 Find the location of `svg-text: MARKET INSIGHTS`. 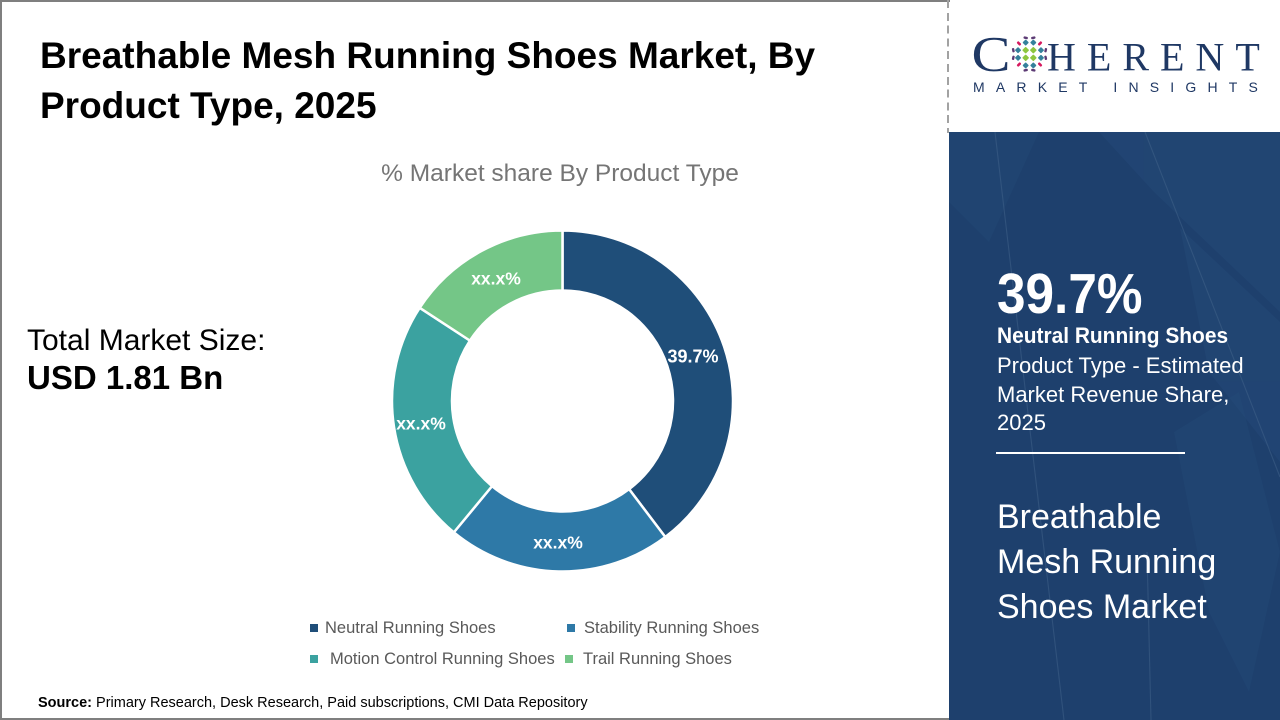

svg-text: MARKET INSIGHTS is located at coordinates (1121, 87).